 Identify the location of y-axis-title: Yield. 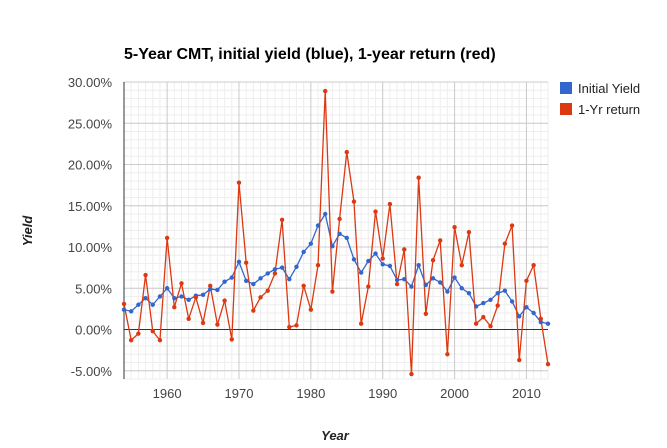
(27, 231).